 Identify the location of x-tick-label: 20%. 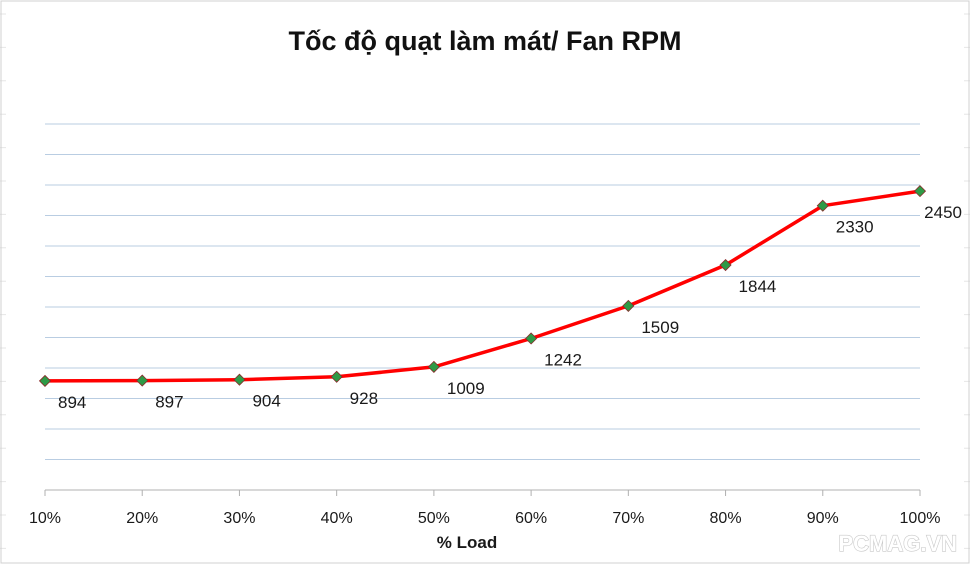
(142, 518).